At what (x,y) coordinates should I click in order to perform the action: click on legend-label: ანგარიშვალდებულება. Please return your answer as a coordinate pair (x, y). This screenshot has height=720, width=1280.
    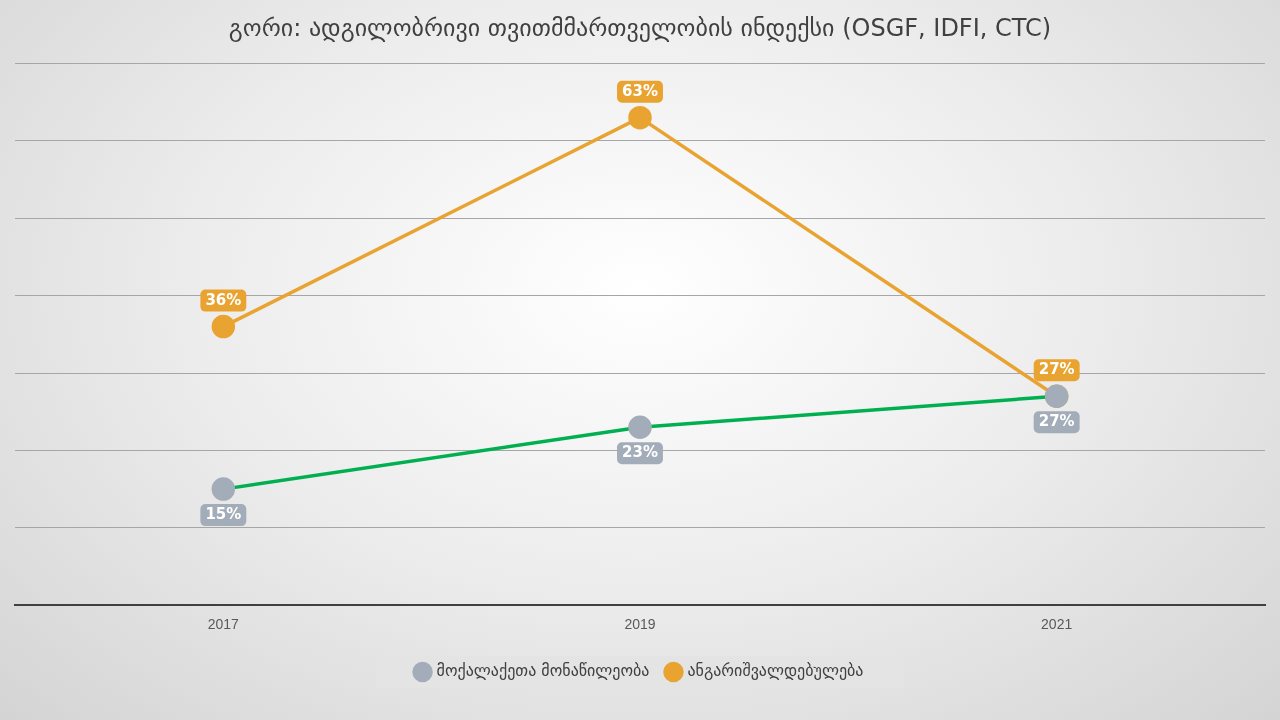
    Looking at the image, I should click on (775, 671).